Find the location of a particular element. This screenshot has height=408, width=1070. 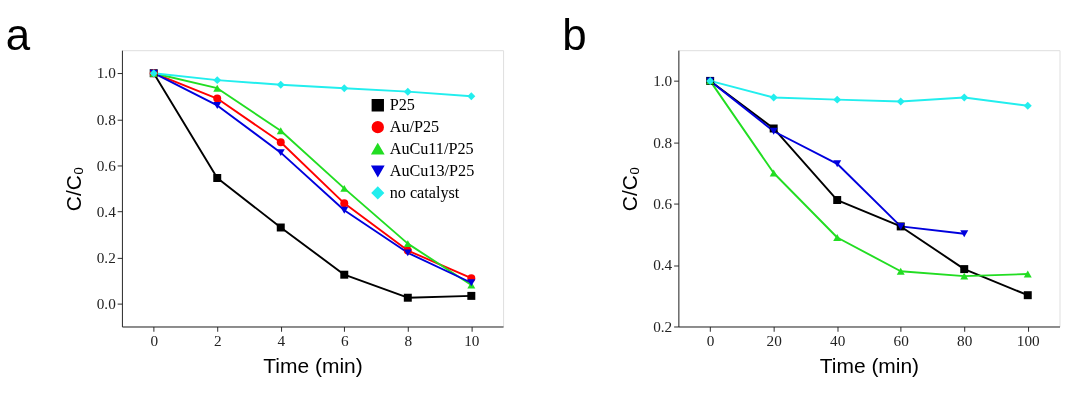

legend-label: AuCu11/P25 is located at coordinates (431, 148).